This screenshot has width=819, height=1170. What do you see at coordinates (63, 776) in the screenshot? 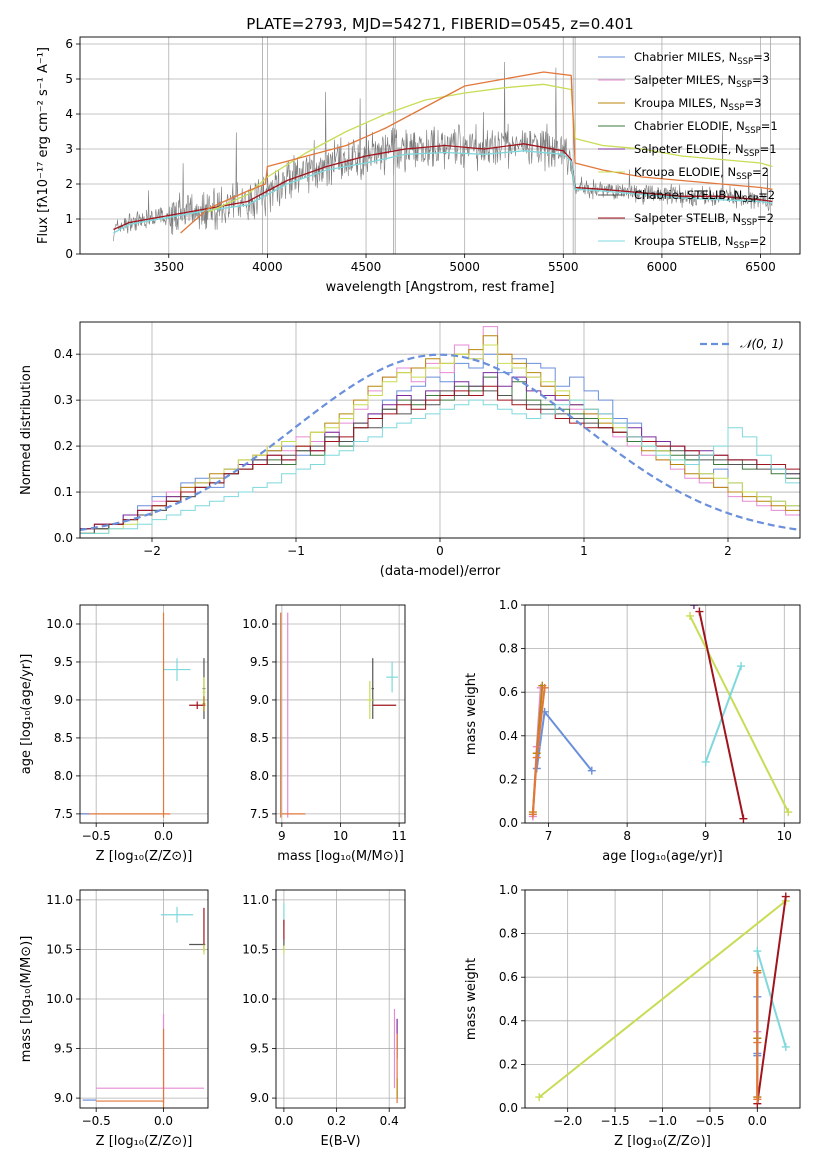
I see `y-tick-label: 8.0` at bounding box center [63, 776].